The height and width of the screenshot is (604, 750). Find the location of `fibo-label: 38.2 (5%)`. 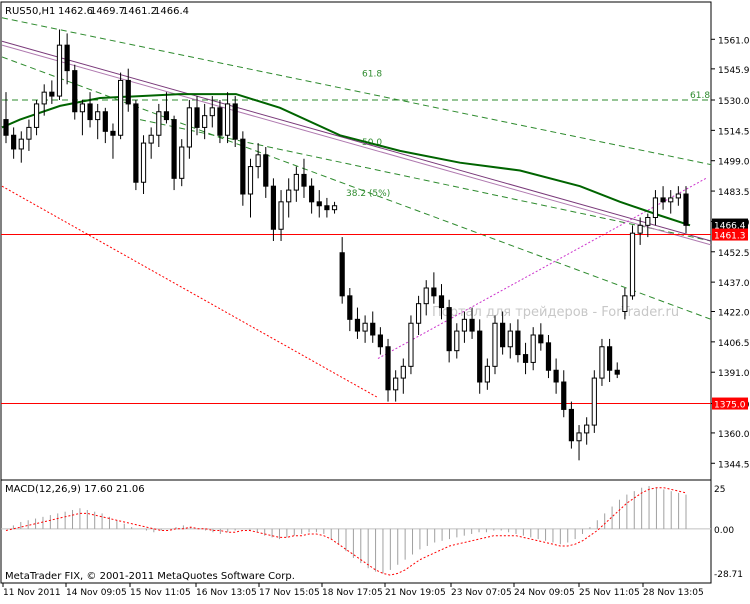

fibo-label: 38.2 (5%) is located at coordinates (368, 194).